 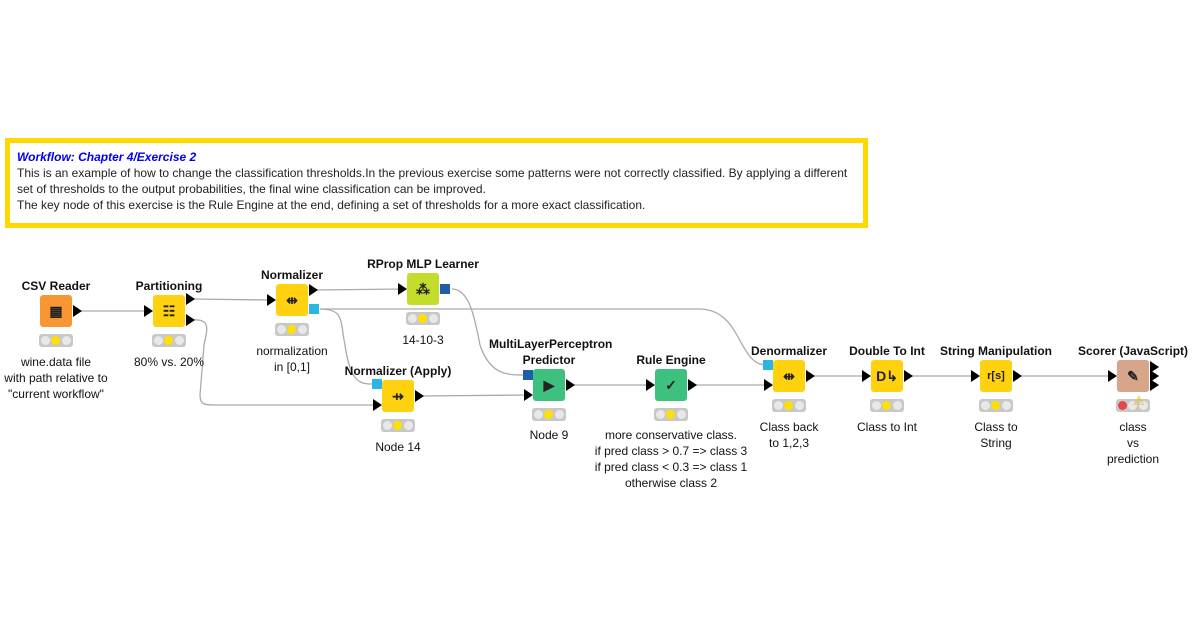 What do you see at coordinates (1133, 443) in the screenshot?
I see `node-label-line: vs` at bounding box center [1133, 443].